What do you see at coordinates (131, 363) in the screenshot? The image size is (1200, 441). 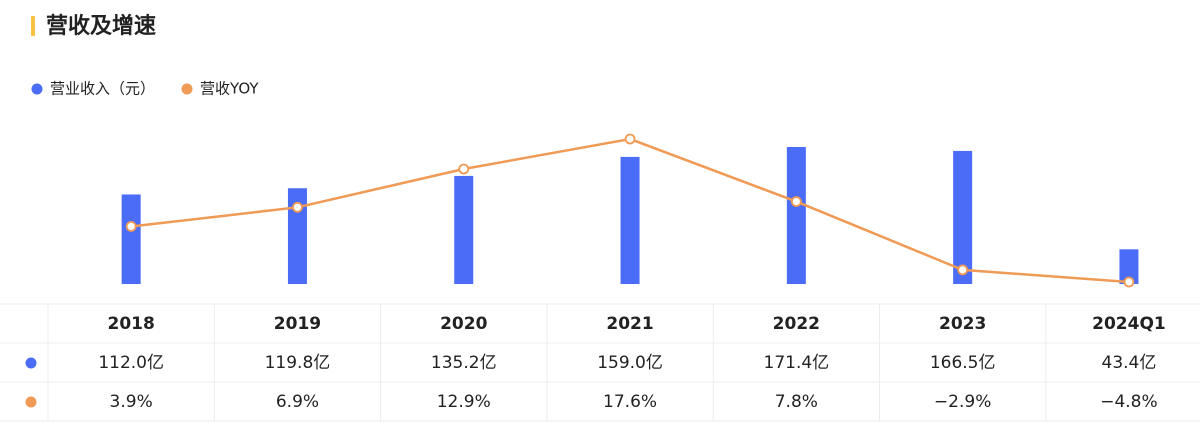 I see `table-cell: 112.0亿` at bounding box center [131, 363].